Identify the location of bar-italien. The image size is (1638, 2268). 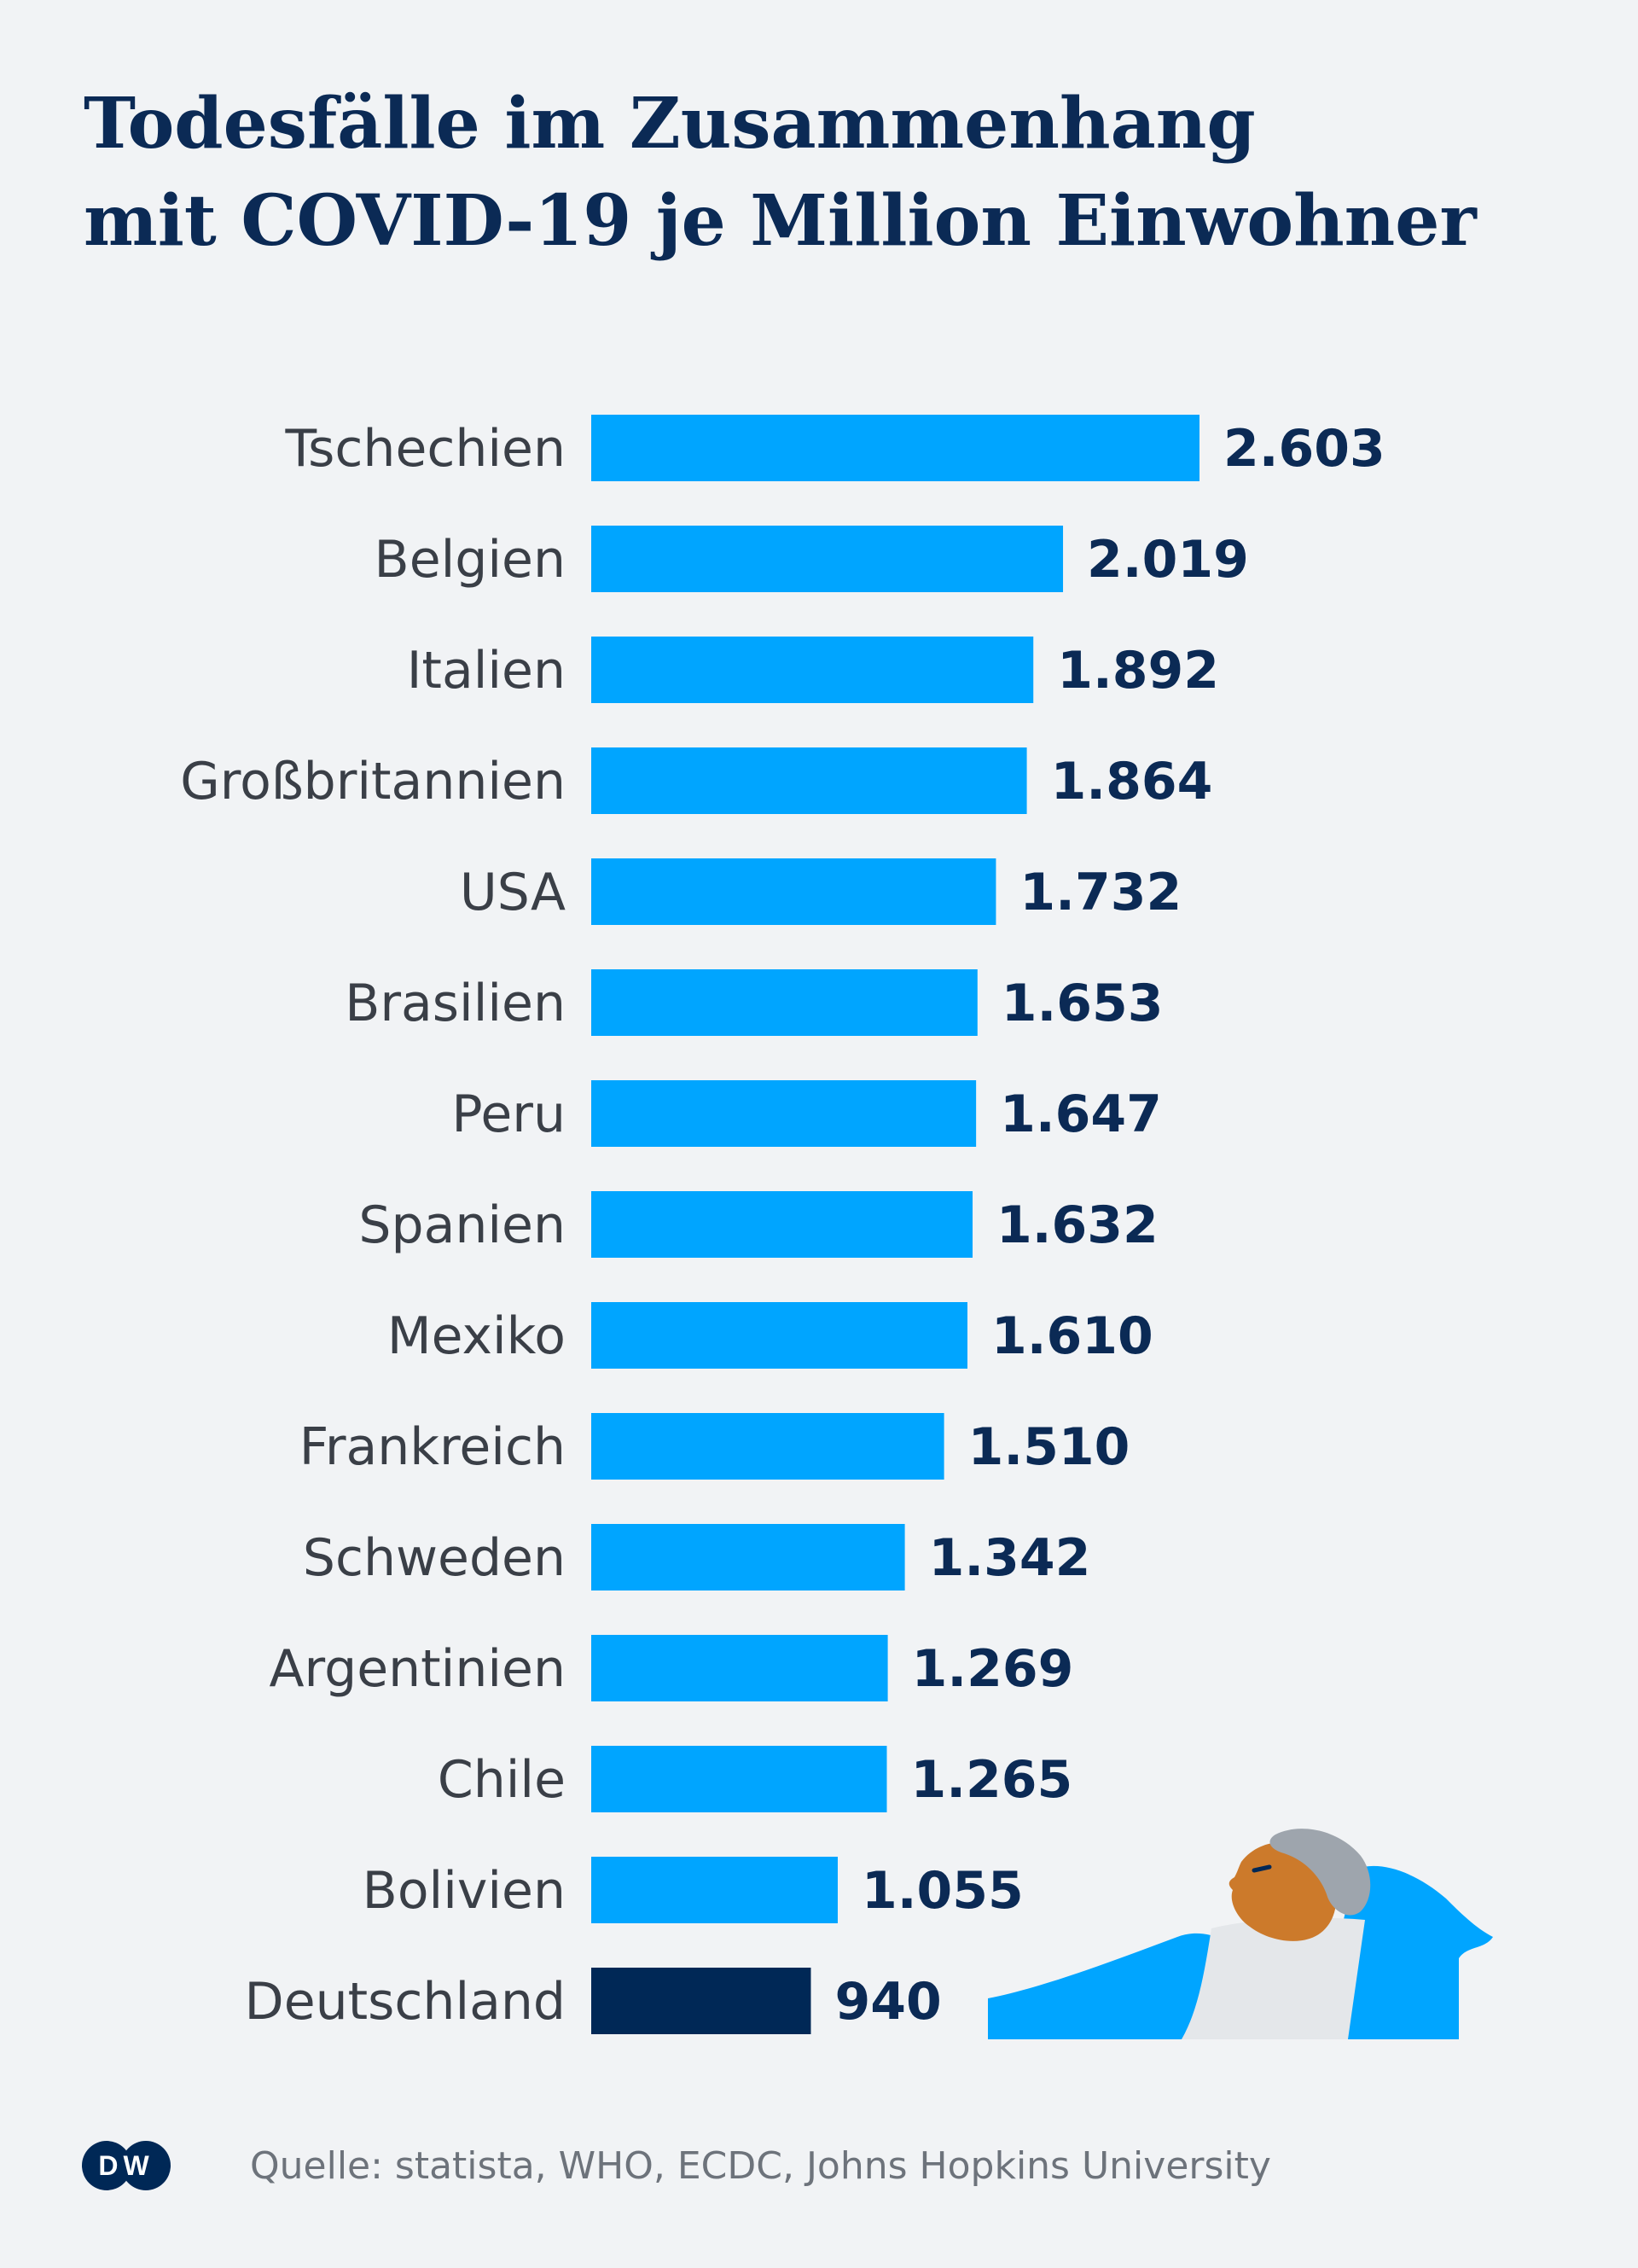
(812, 670).